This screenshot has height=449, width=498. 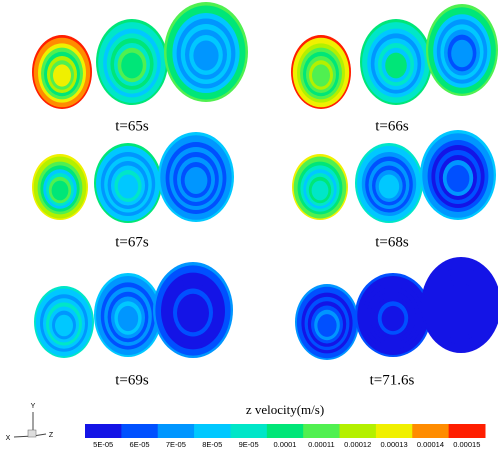 I want to click on panel-label: t=65s, so click(x=132, y=126).